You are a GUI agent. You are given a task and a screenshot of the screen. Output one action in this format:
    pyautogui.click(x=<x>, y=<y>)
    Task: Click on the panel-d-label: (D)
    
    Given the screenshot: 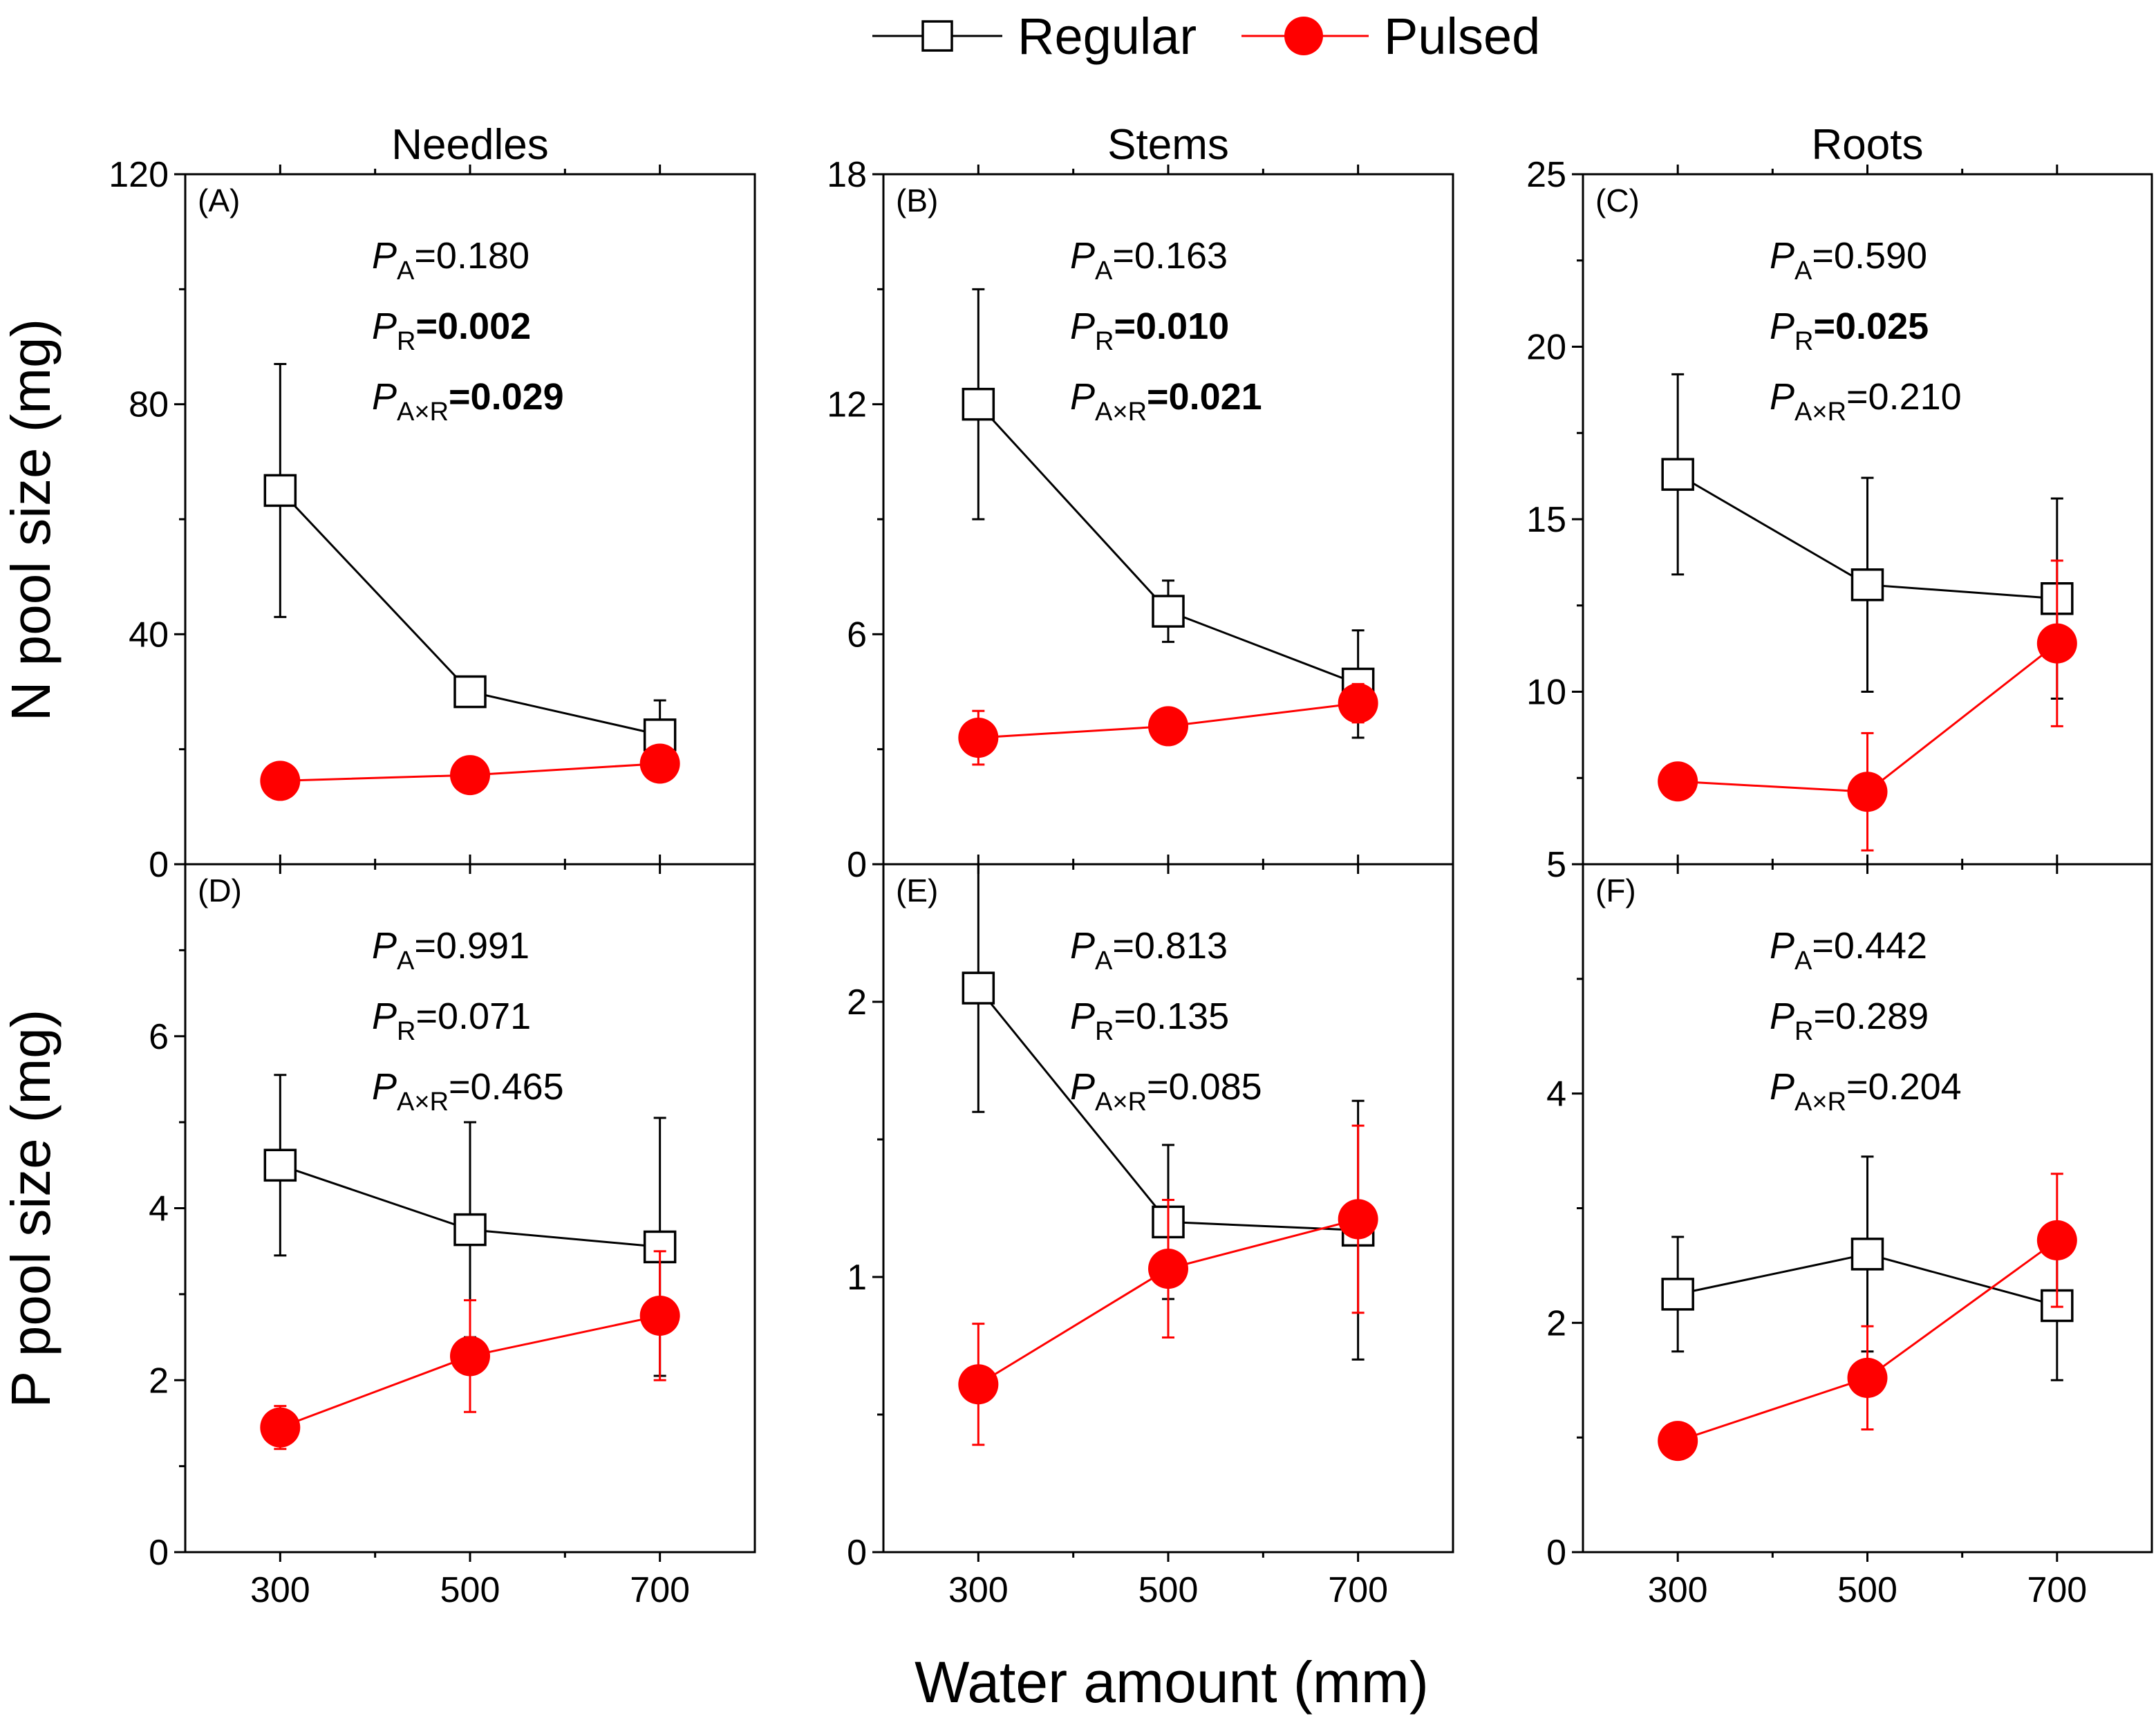 What is the action you would take?
    pyautogui.click(x=220, y=890)
    